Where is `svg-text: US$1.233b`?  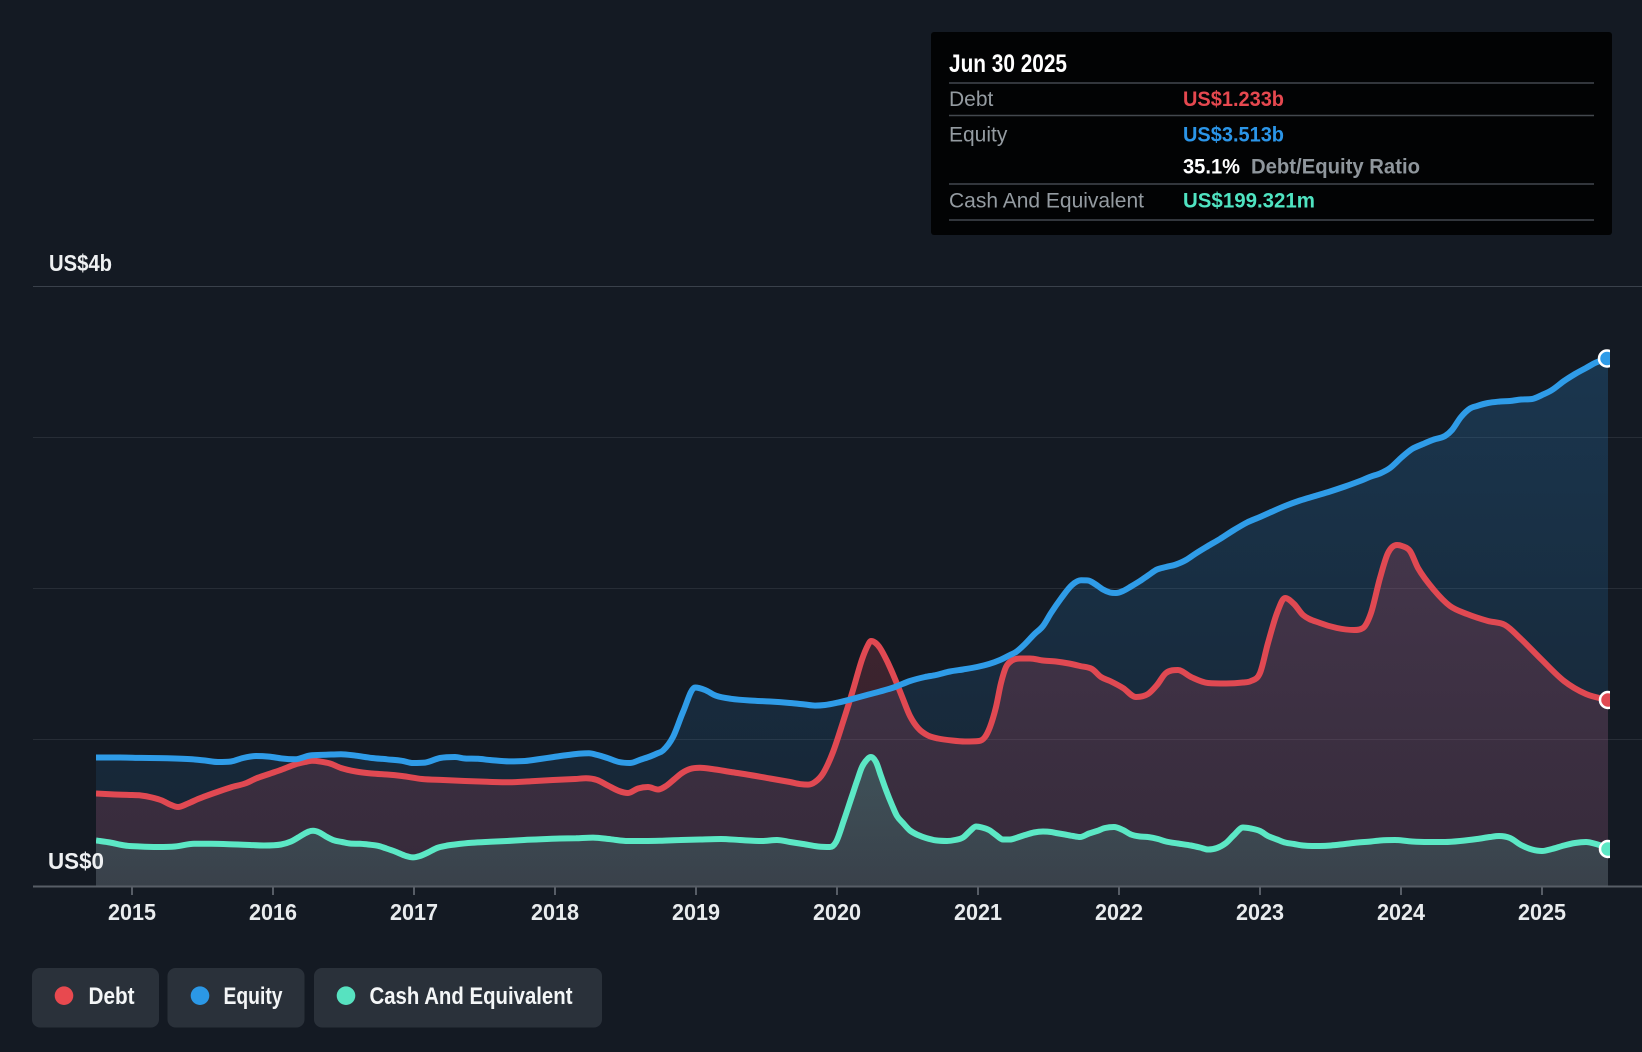 svg-text: US$1.233b is located at coordinates (1233, 99).